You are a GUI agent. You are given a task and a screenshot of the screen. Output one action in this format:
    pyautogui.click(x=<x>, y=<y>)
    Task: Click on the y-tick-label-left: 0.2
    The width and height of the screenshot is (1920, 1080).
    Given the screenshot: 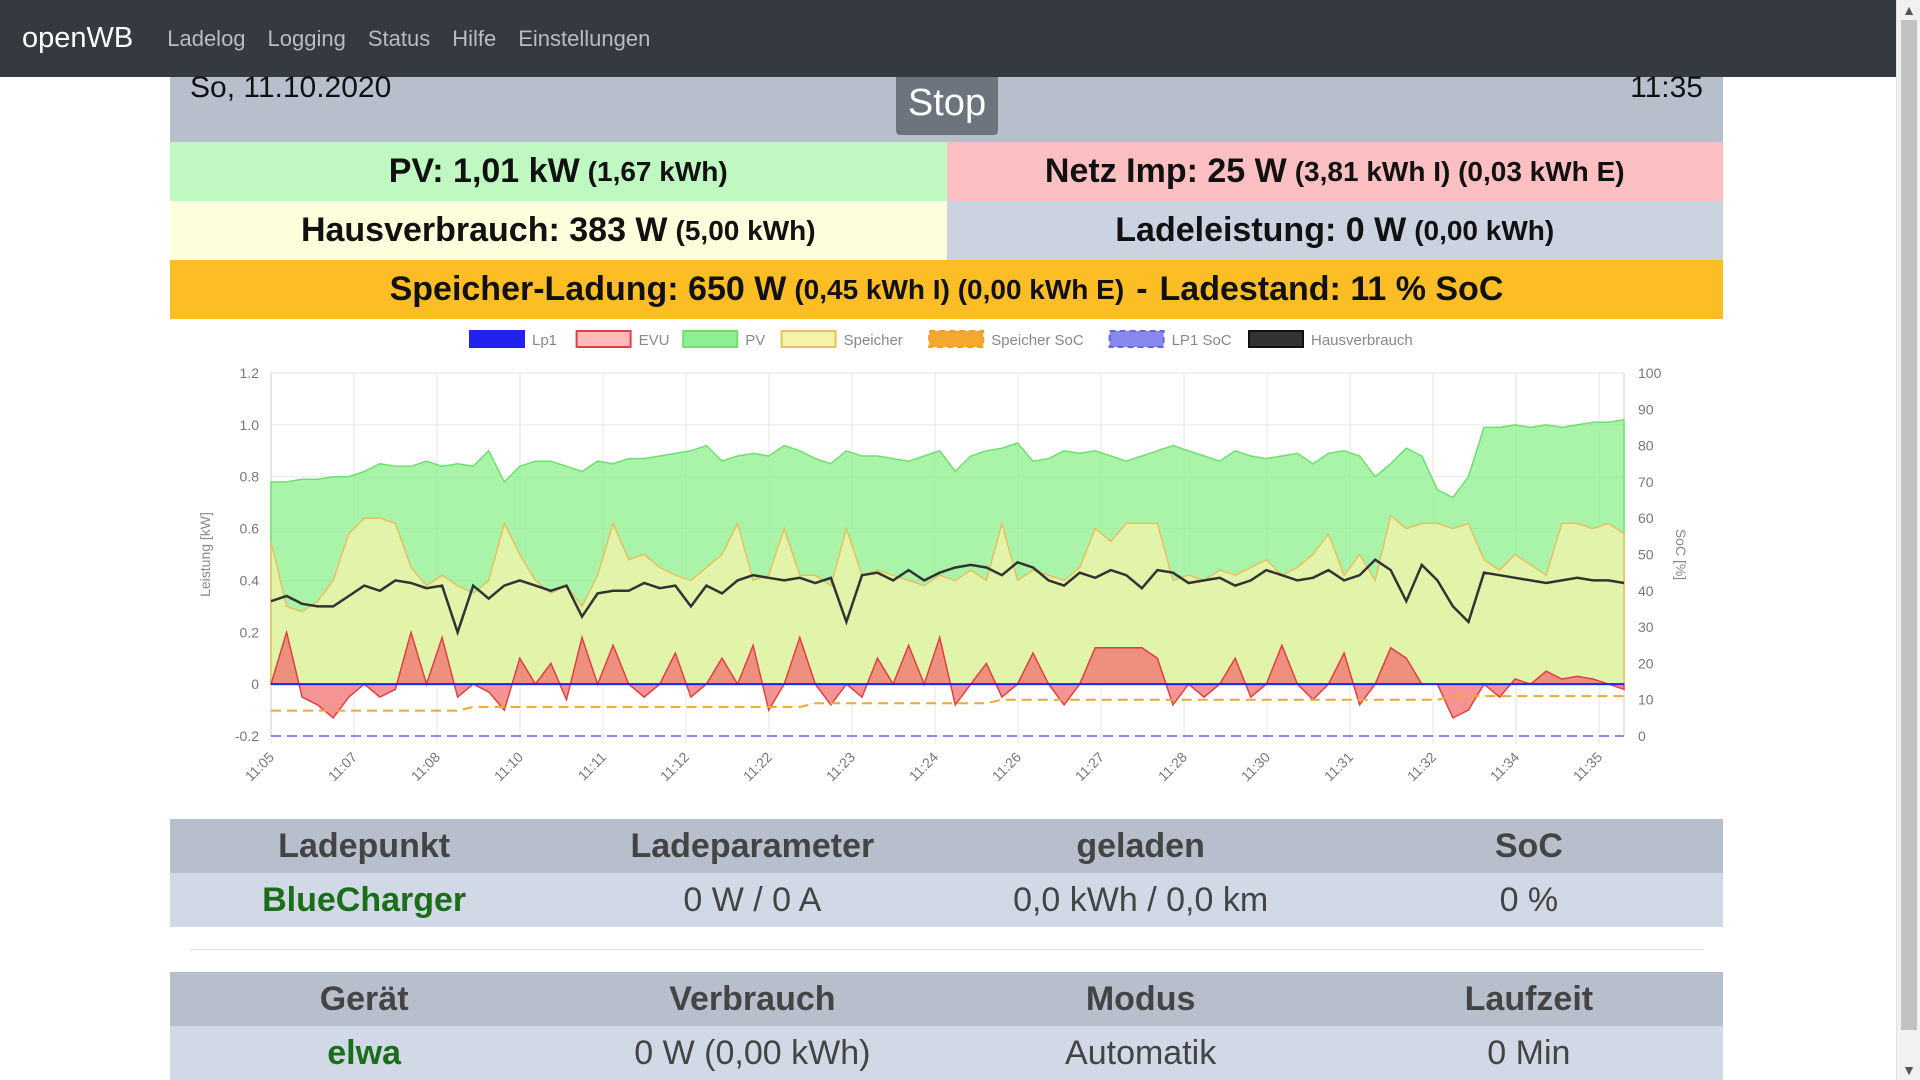 What is the action you would take?
    pyautogui.click(x=250, y=632)
    